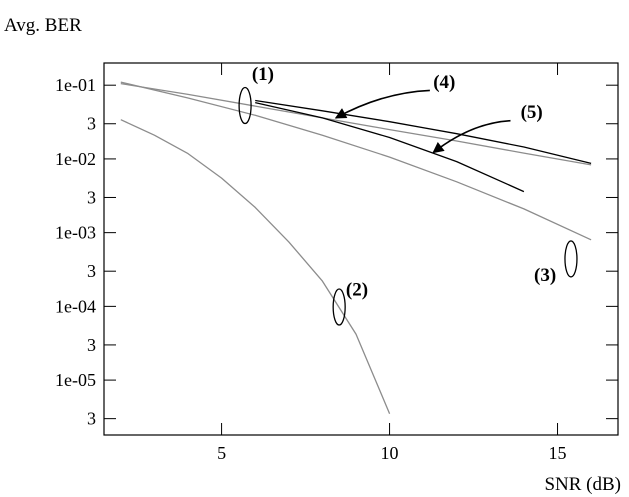 The width and height of the screenshot is (629, 497). Describe the element at coordinates (75, 159) in the screenshot. I see `y-tick-label: 1e-02` at that location.